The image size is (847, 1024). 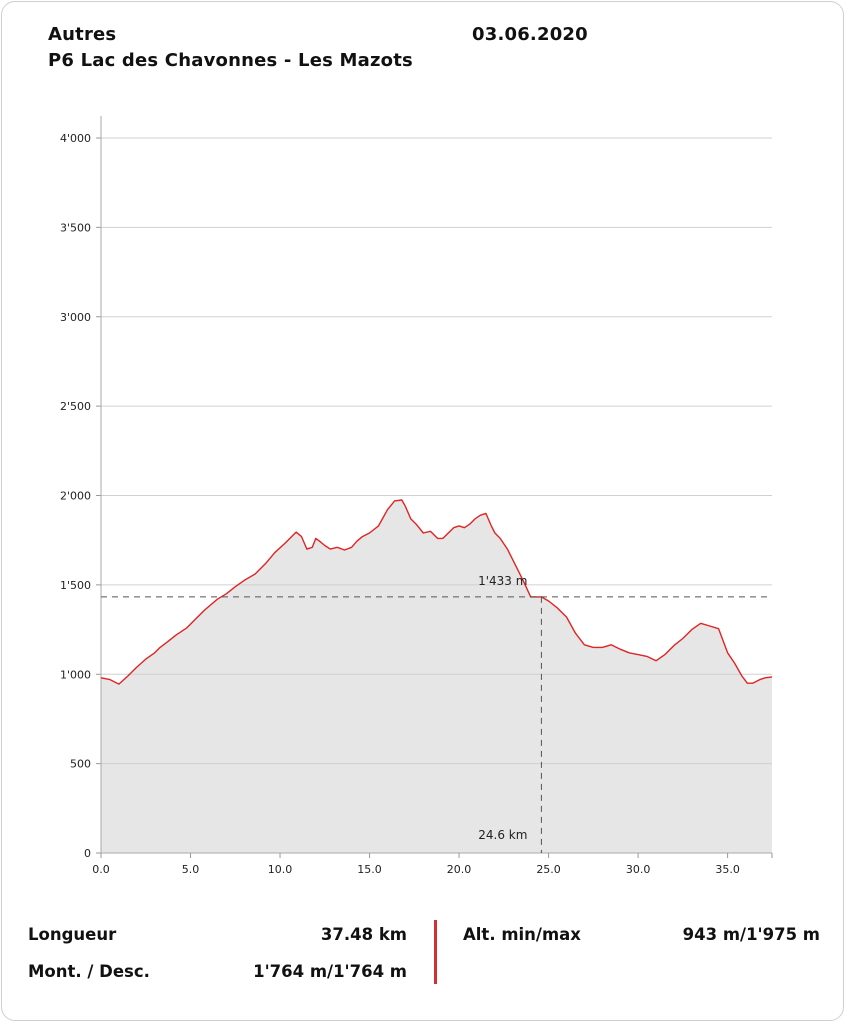 What do you see at coordinates (530, 34) in the screenshot?
I see `date-label: 03.06.2020` at bounding box center [530, 34].